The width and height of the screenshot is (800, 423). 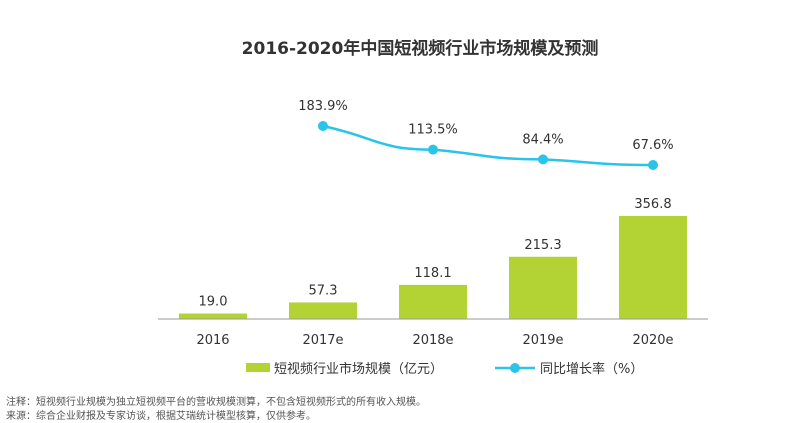 I want to click on growth-line, so click(x=488, y=145).